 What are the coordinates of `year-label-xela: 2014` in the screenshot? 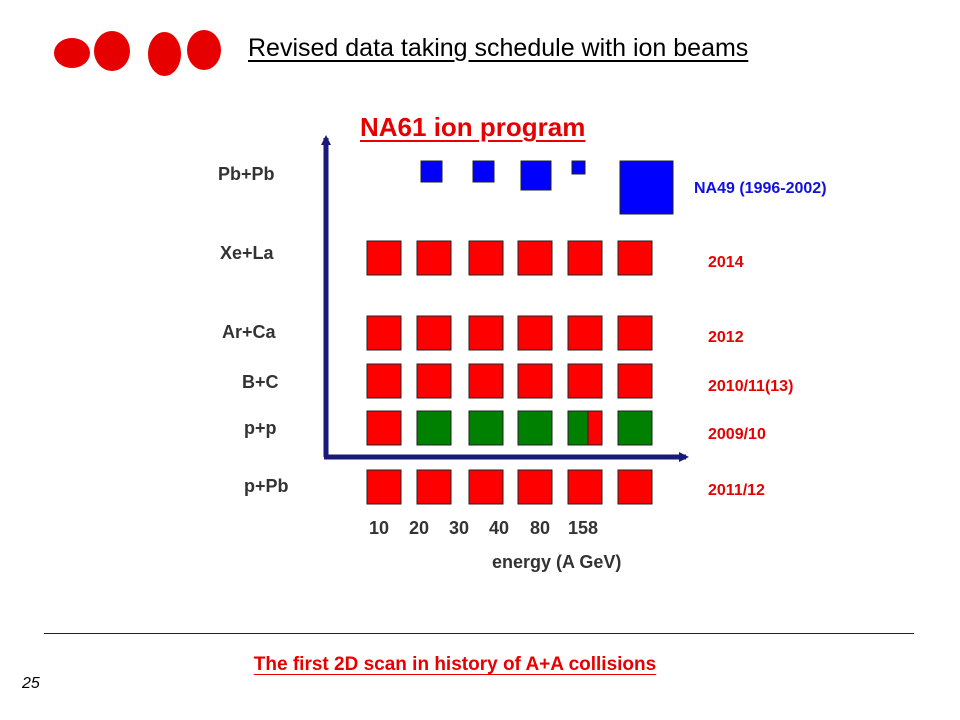 It's located at (726, 262).